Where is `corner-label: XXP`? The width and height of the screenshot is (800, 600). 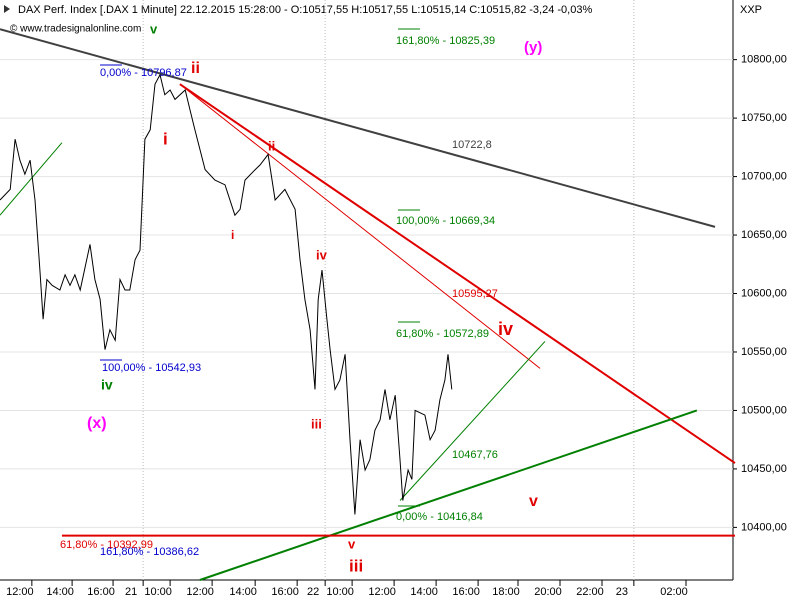 corner-label: XXP is located at coordinates (751, 10).